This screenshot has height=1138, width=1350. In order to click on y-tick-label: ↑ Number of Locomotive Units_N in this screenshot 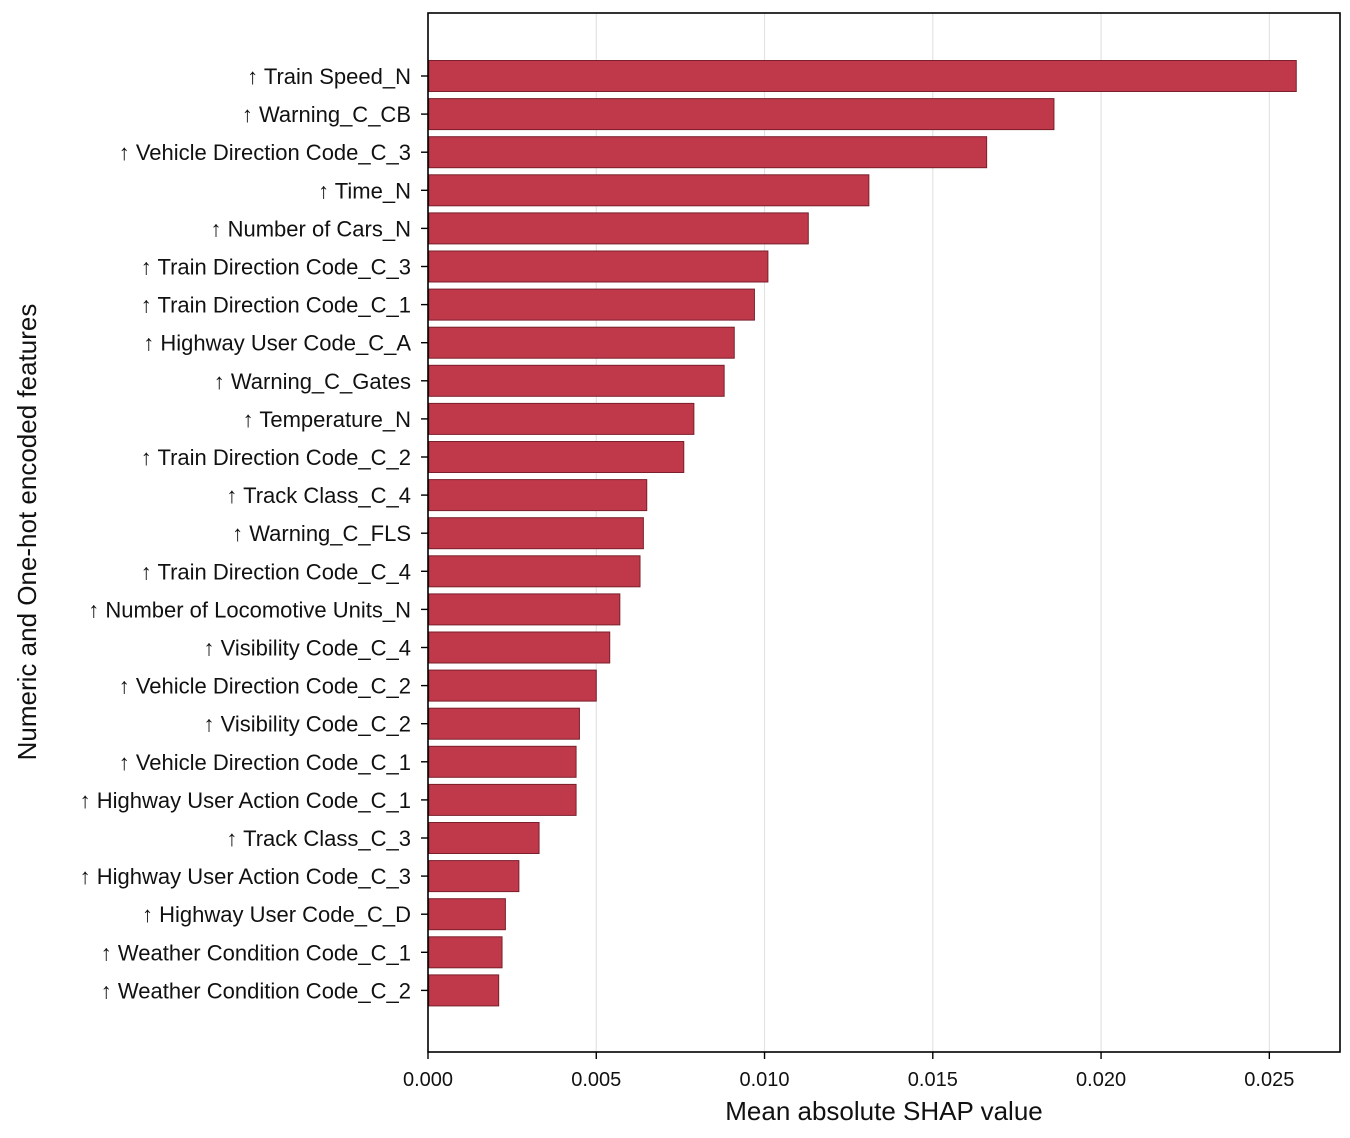, I will do `click(249, 609)`.